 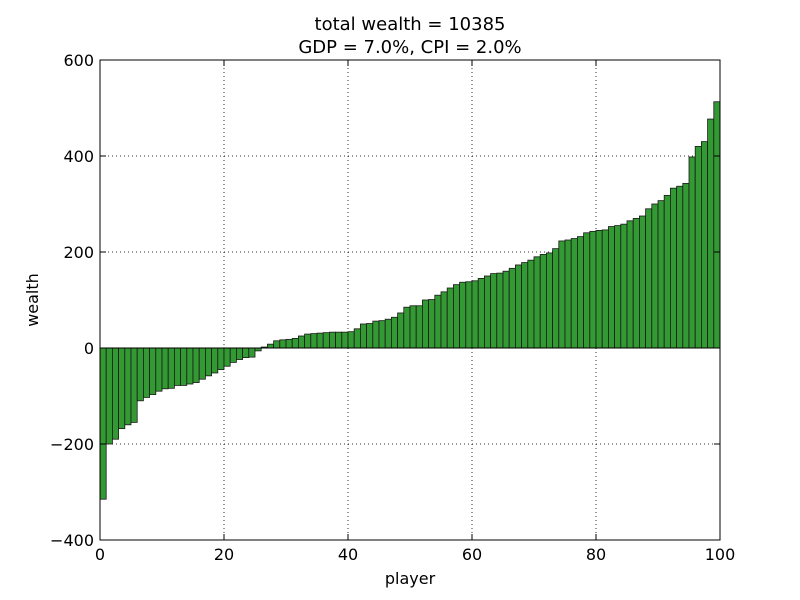 I want to click on chart-subtitle: GDP = 7.0%, CPI = 2.0%, so click(x=409, y=47).